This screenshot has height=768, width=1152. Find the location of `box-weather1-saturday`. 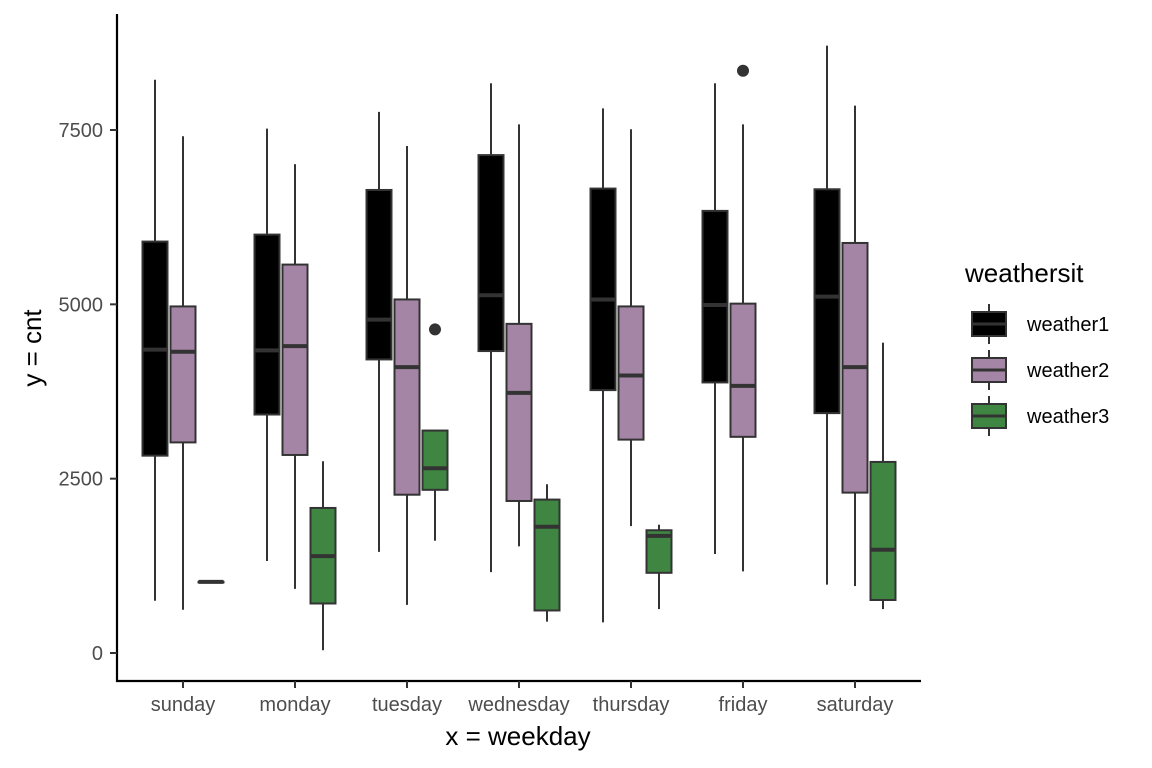

box-weather1-saturday is located at coordinates (827, 315).